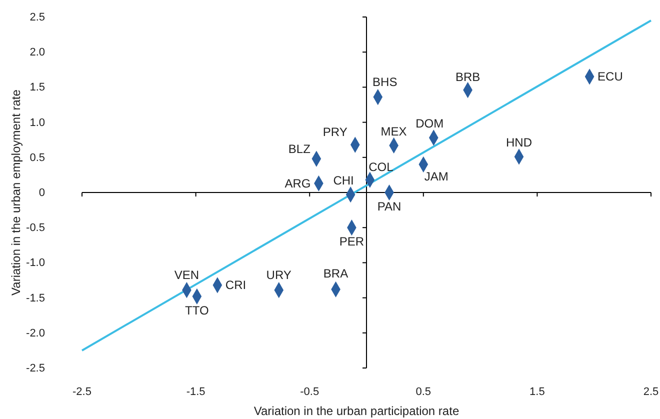 The height and width of the screenshot is (419, 660). I want to click on annotation: PER, so click(351, 241).